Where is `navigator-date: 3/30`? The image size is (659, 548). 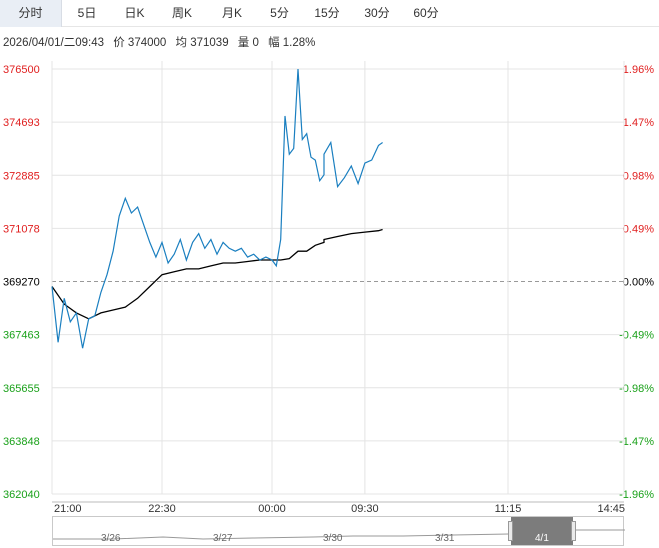
navigator-date: 3/30 is located at coordinates (333, 538).